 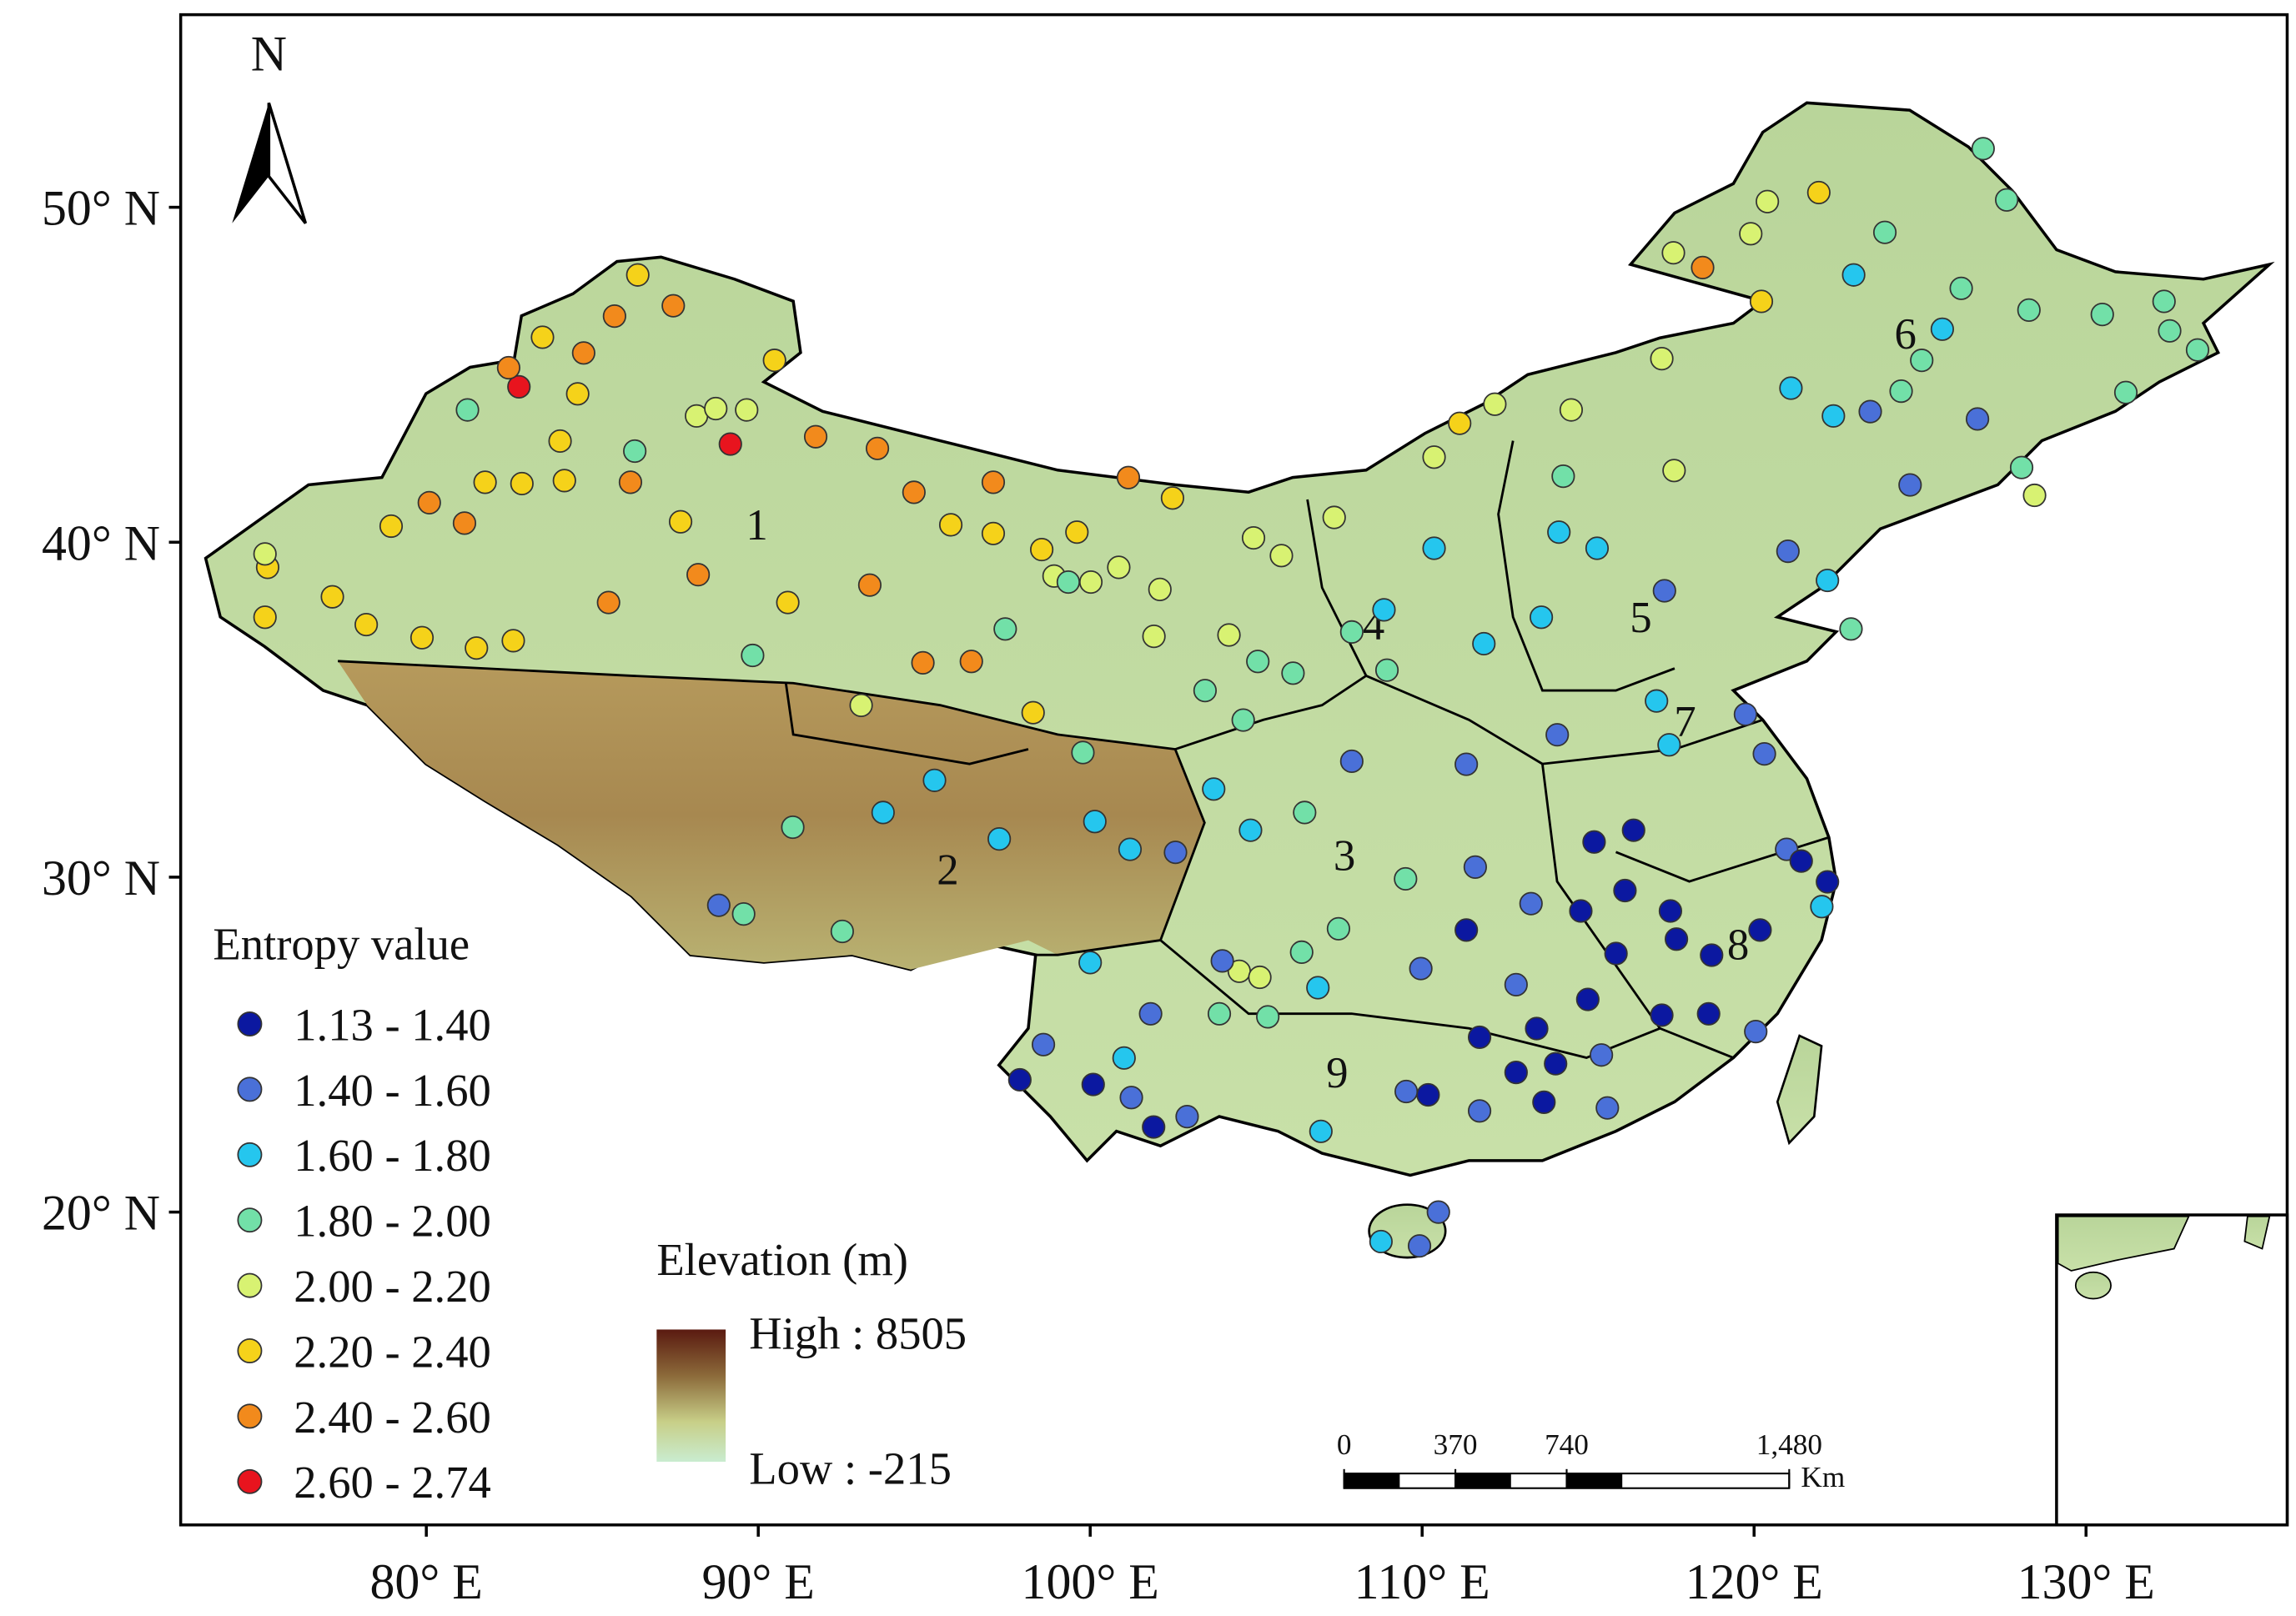 What do you see at coordinates (393, 1351) in the screenshot?
I see `legend-label: 2.20 - 2.40` at bounding box center [393, 1351].